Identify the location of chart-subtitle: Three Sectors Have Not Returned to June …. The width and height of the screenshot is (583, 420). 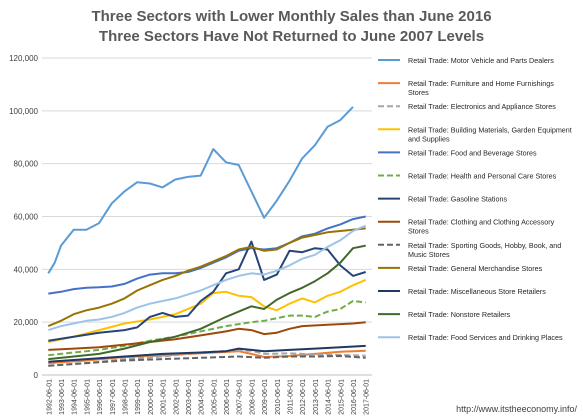
(291, 36).